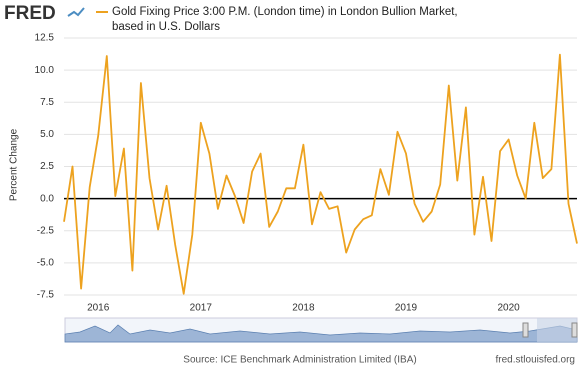 Image resolution: width=585 pixels, height=369 pixels. What do you see at coordinates (536, 360) in the screenshot?
I see `credit: fred.stlouisfed.org` at bounding box center [536, 360].